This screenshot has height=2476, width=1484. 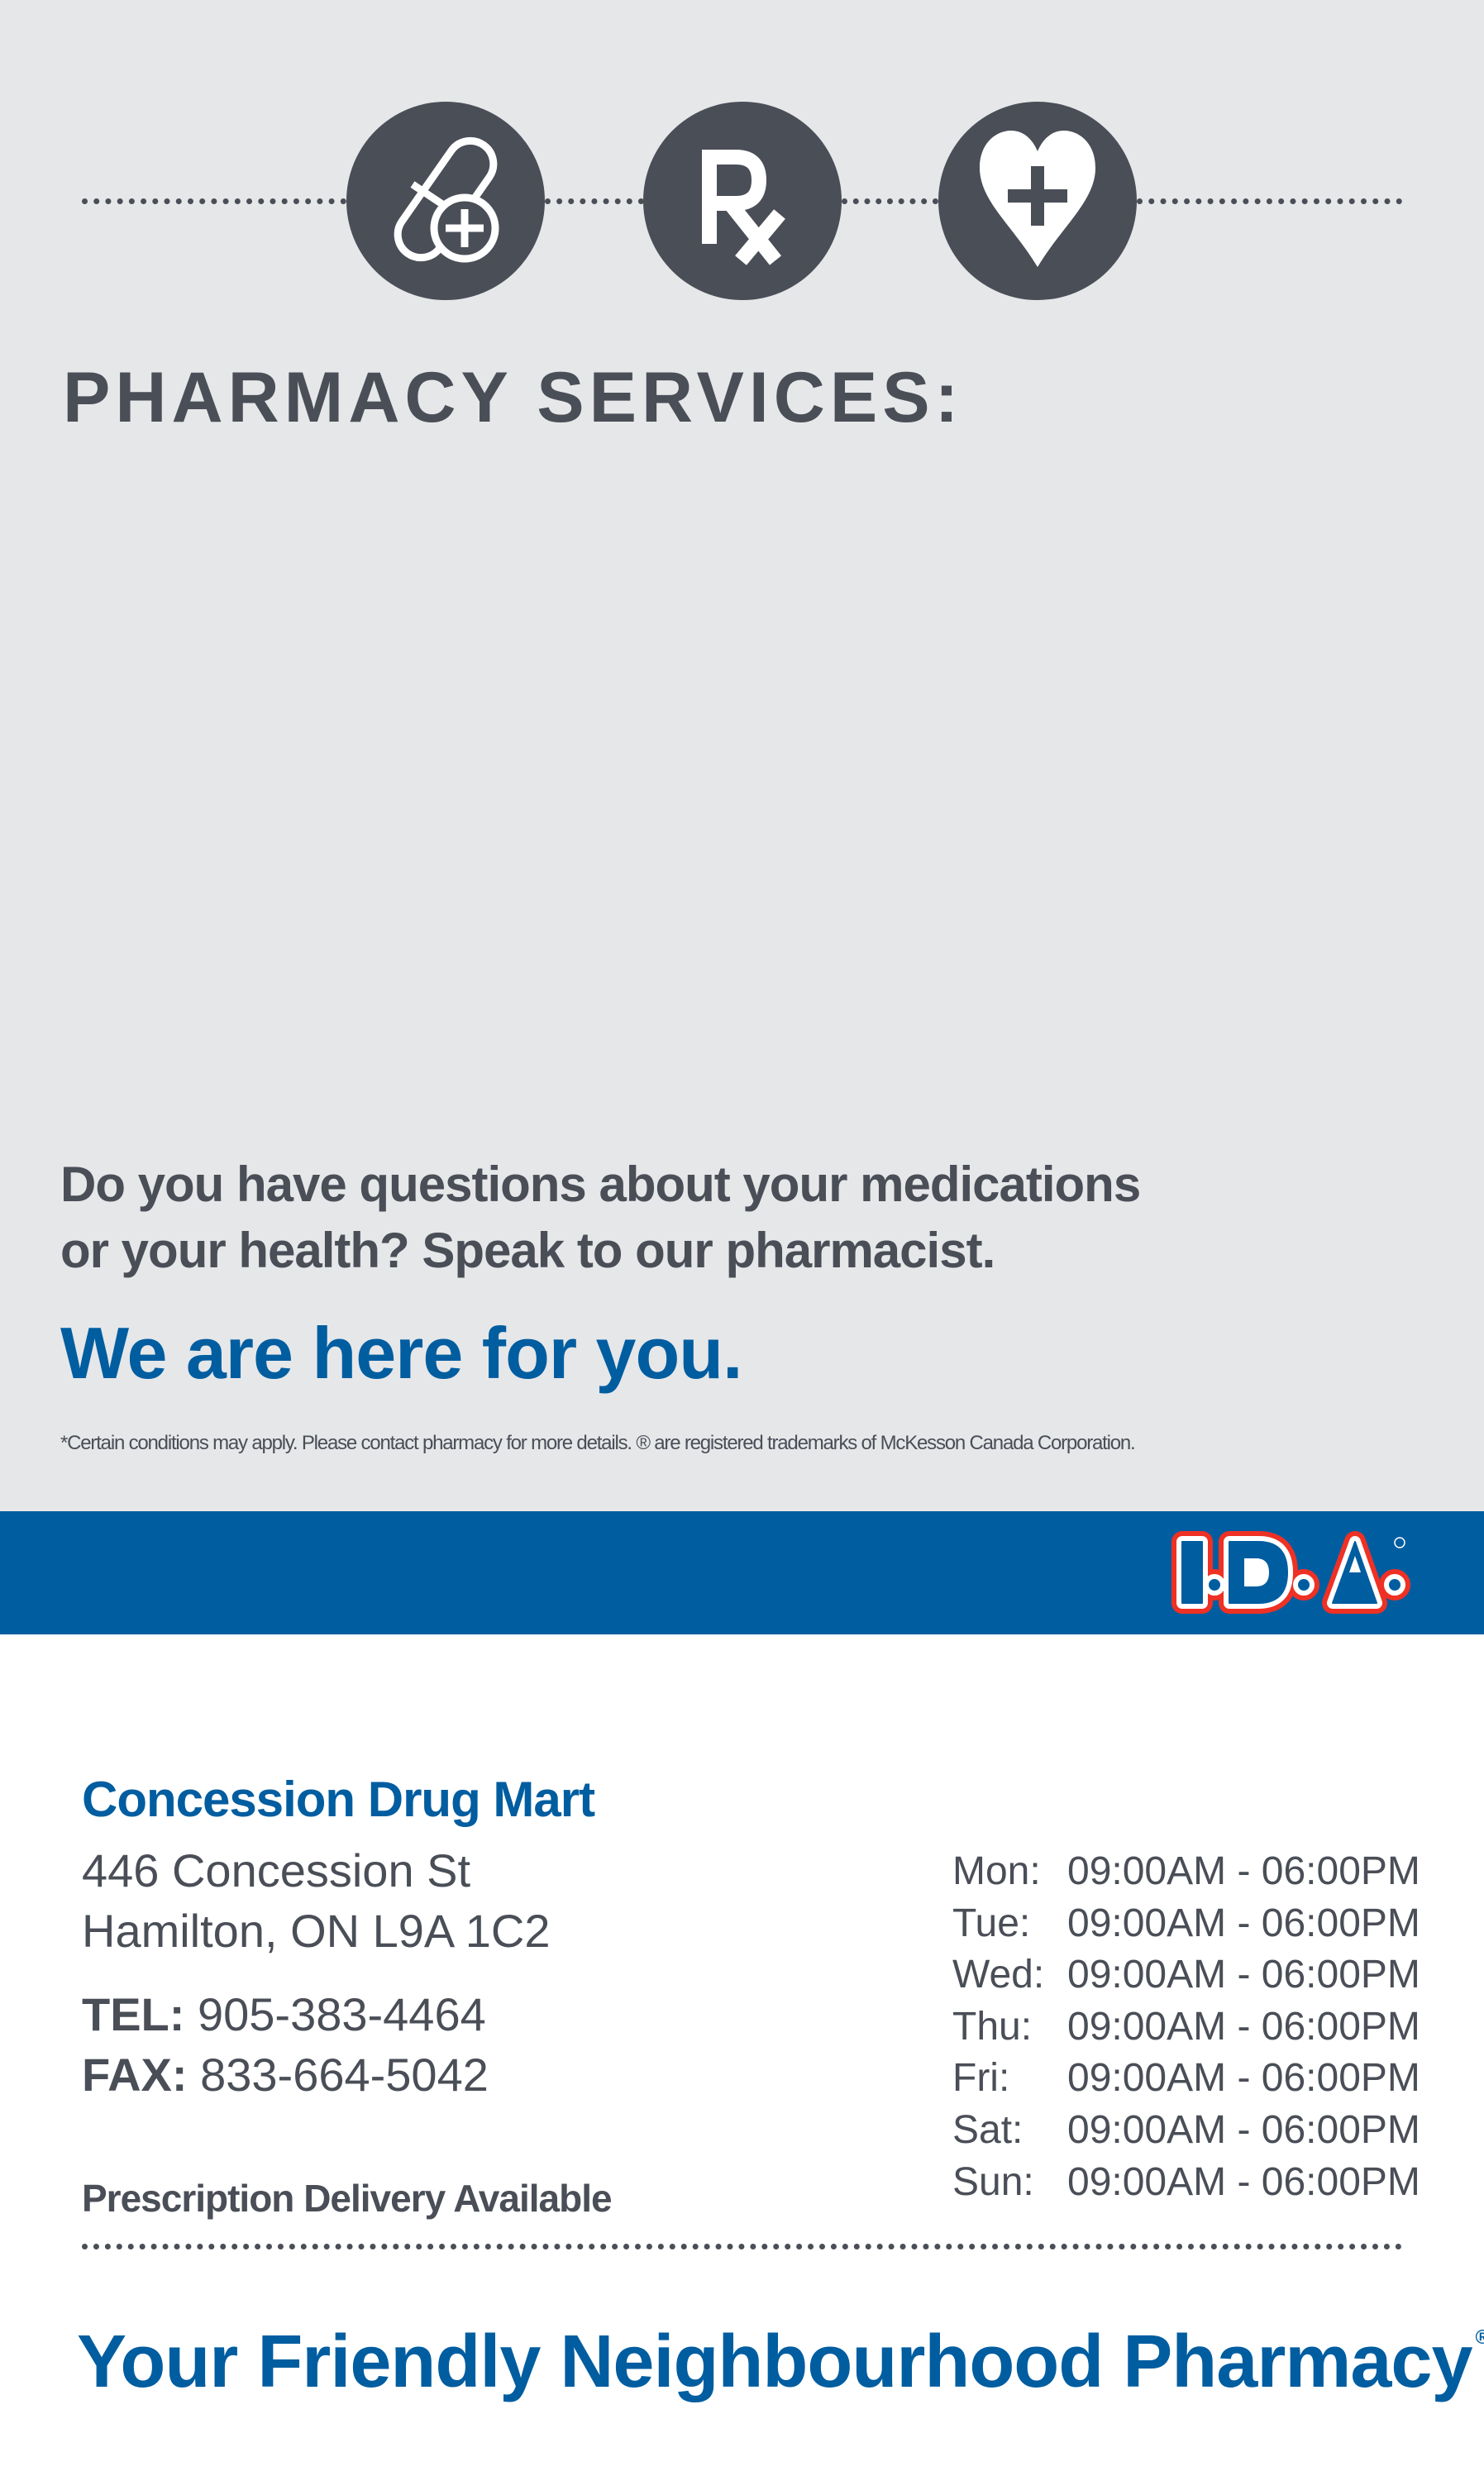 What do you see at coordinates (1291, 1572) in the screenshot?
I see `ida-logo` at bounding box center [1291, 1572].